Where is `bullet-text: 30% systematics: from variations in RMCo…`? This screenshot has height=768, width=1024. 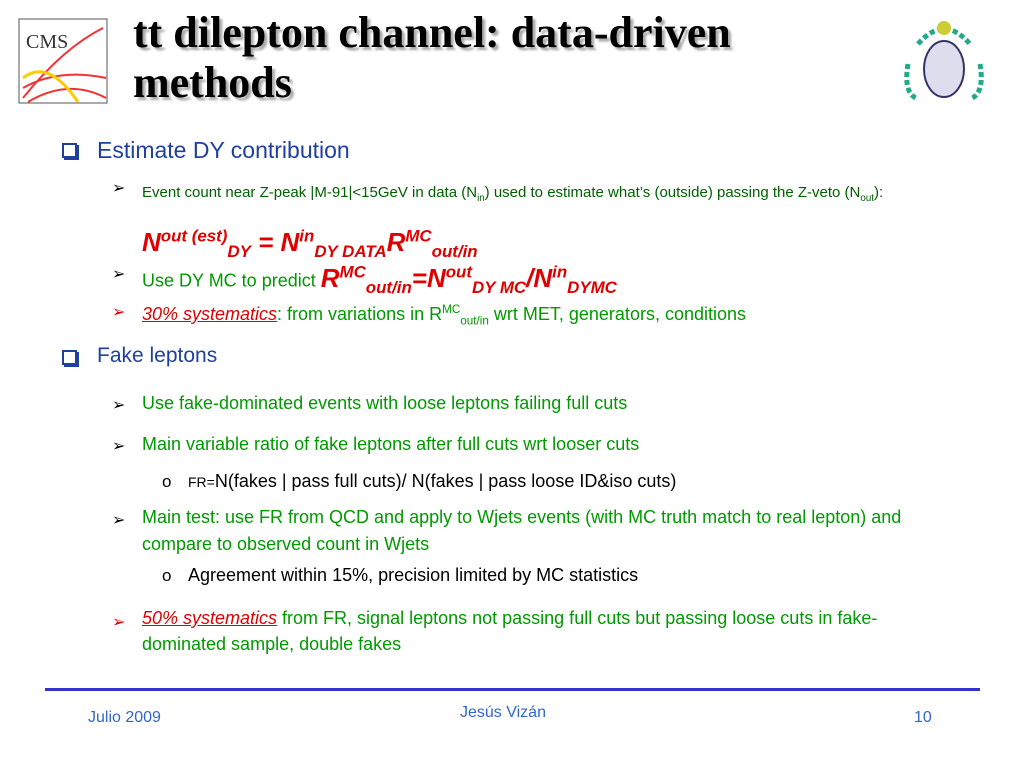 bullet-text: 30% systematics: from variations in RMCo… is located at coordinates (537, 316).